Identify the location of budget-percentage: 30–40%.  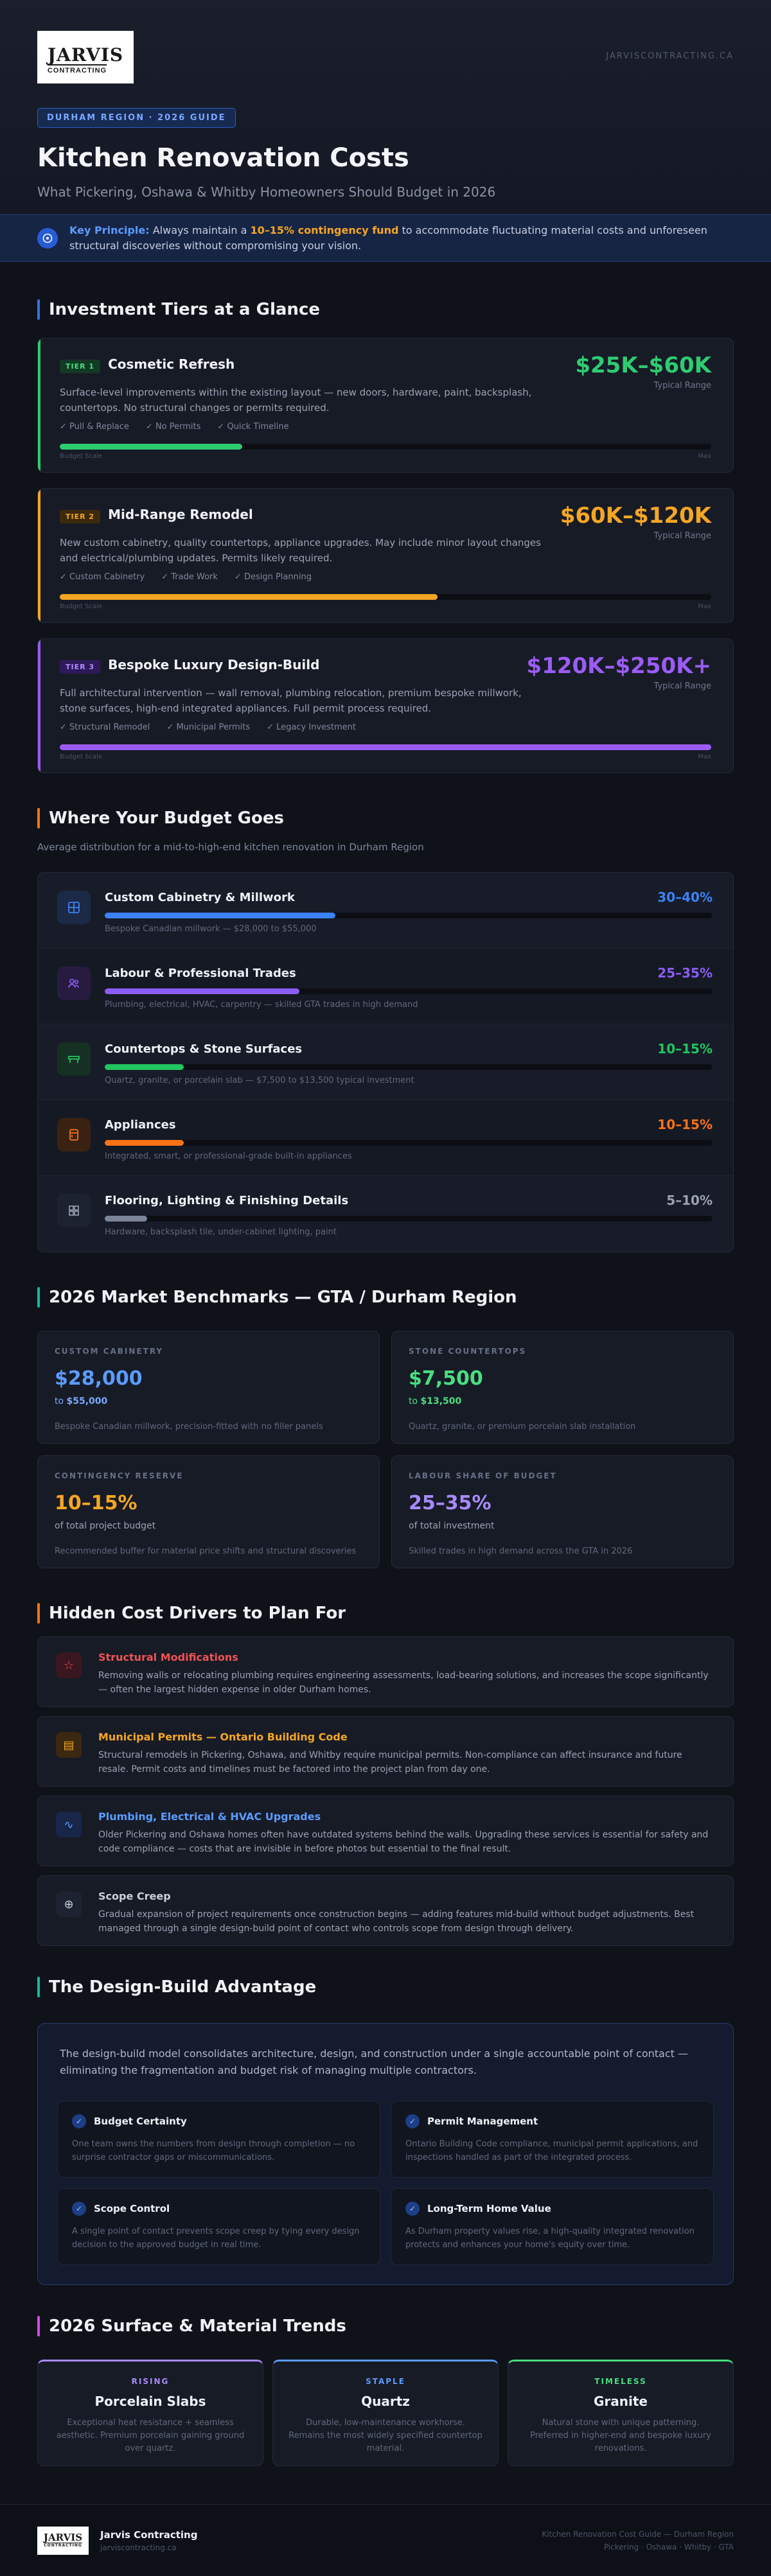
(685, 897).